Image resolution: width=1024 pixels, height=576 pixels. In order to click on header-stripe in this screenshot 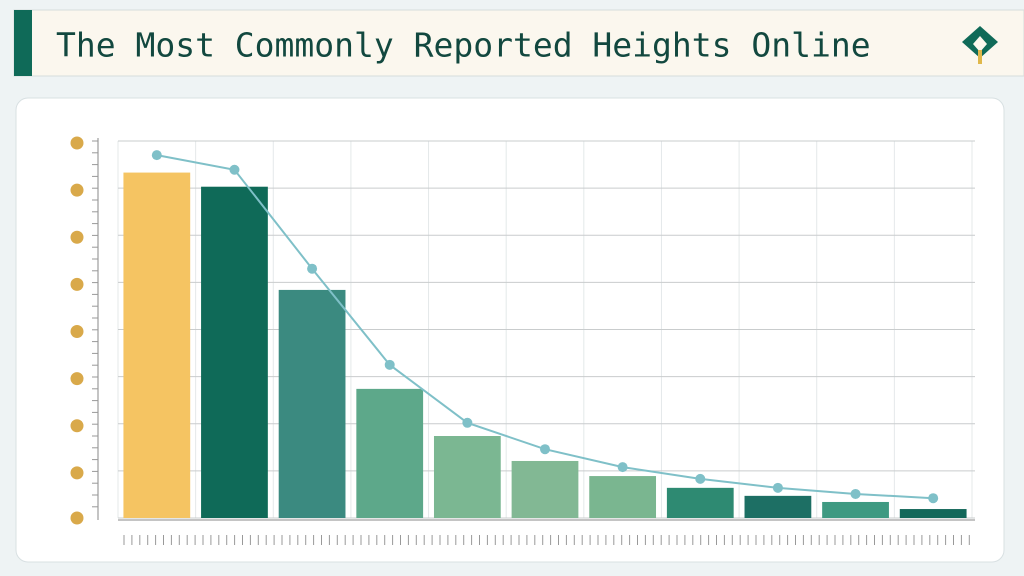, I will do `click(23, 43)`.